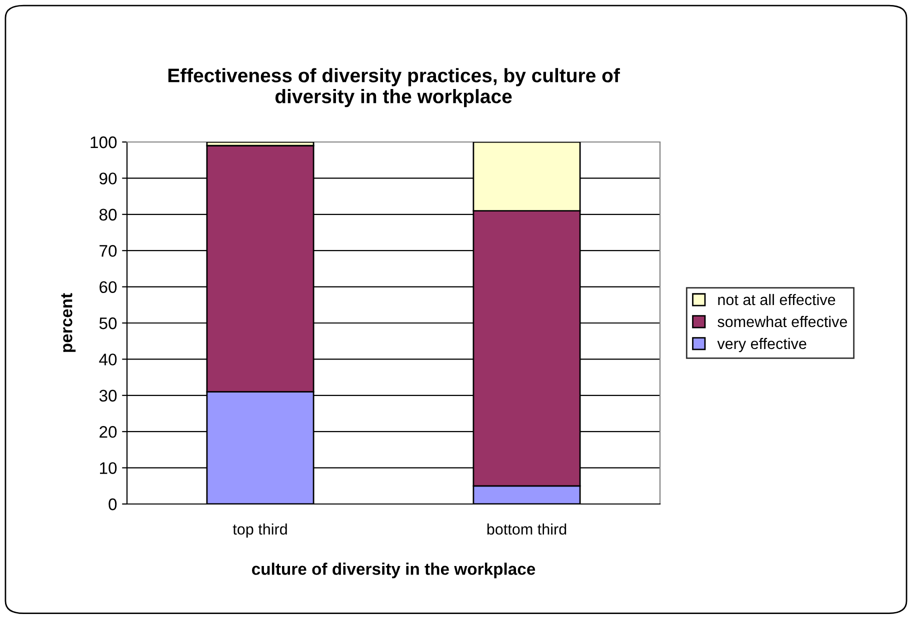  Describe the element at coordinates (394, 88) in the screenshot. I see `chart-title: Effectiveness of diversity practices, by culture of diversity in the workplace` at that location.